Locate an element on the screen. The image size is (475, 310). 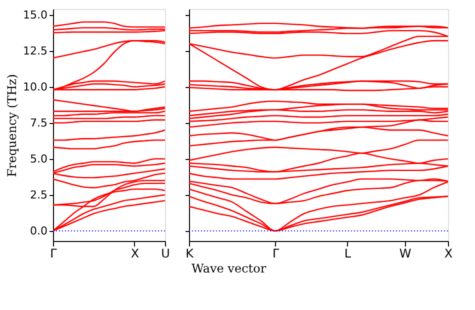
y-axis-title: Frequency (THz) is located at coordinates (12, 125).